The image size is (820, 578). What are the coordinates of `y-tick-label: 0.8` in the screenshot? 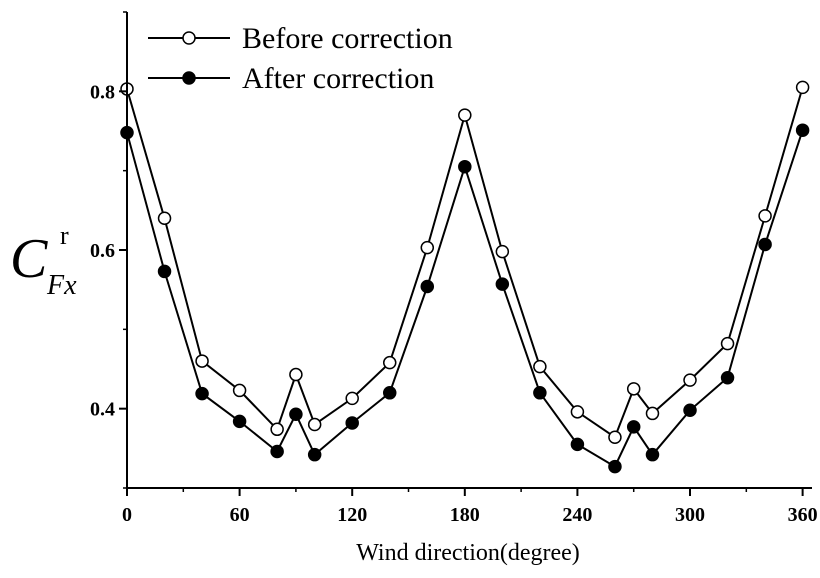 It's located at (102, 92).